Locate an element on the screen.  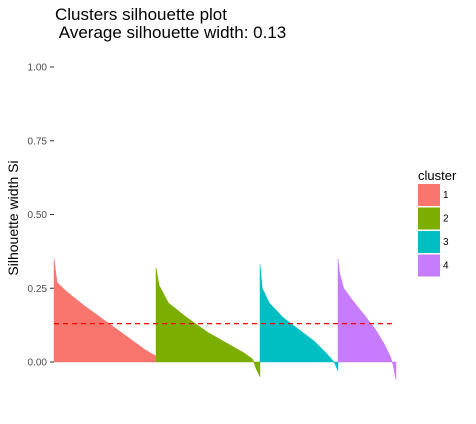
y-tick-label: 0.25 is located at coordinates (38, 289).